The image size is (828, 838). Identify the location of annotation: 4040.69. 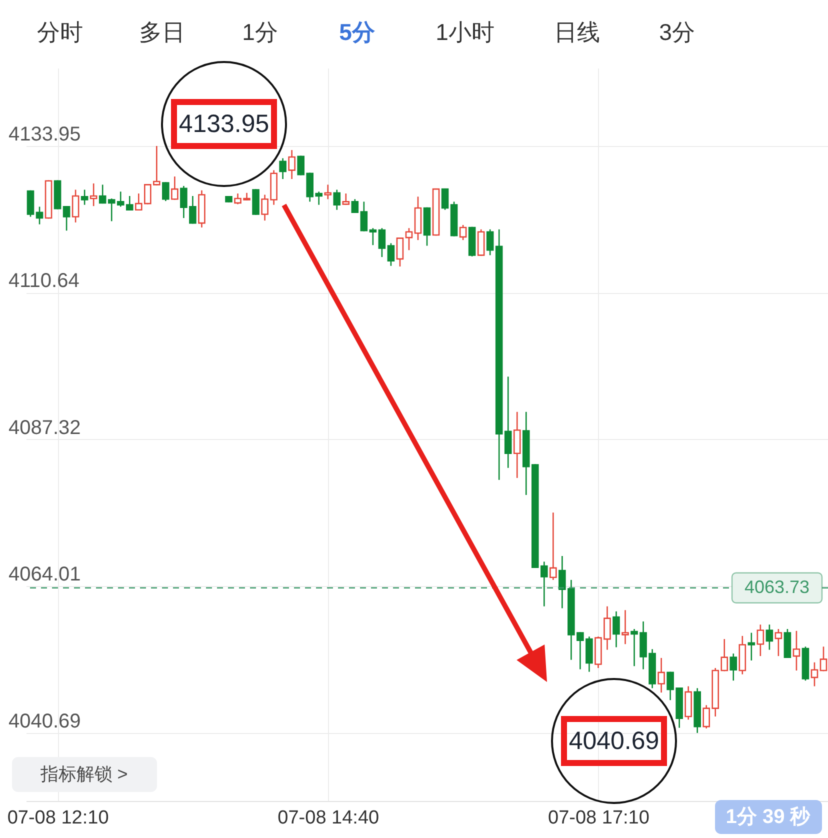
(614, 741).